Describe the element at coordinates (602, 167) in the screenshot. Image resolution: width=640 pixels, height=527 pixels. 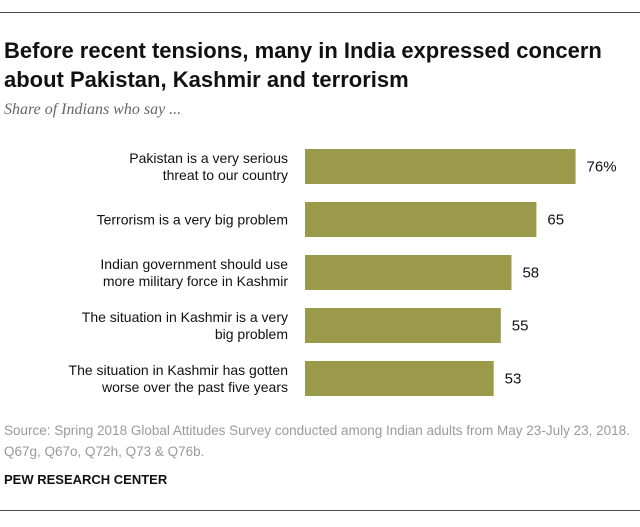
I see `value-label-0: 76%` at that location.